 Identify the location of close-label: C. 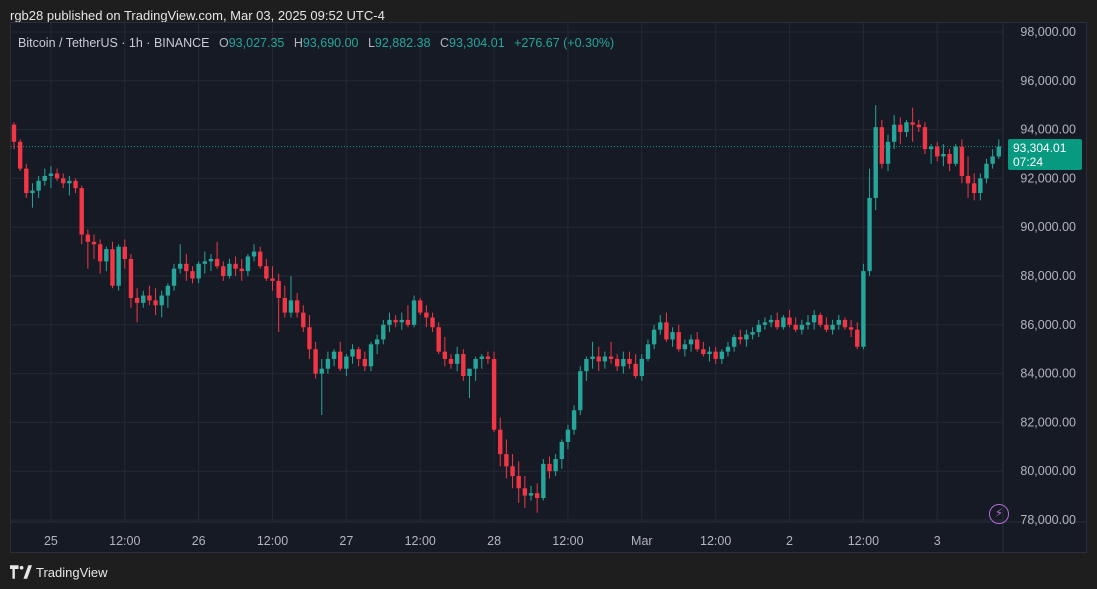
(445, 43).